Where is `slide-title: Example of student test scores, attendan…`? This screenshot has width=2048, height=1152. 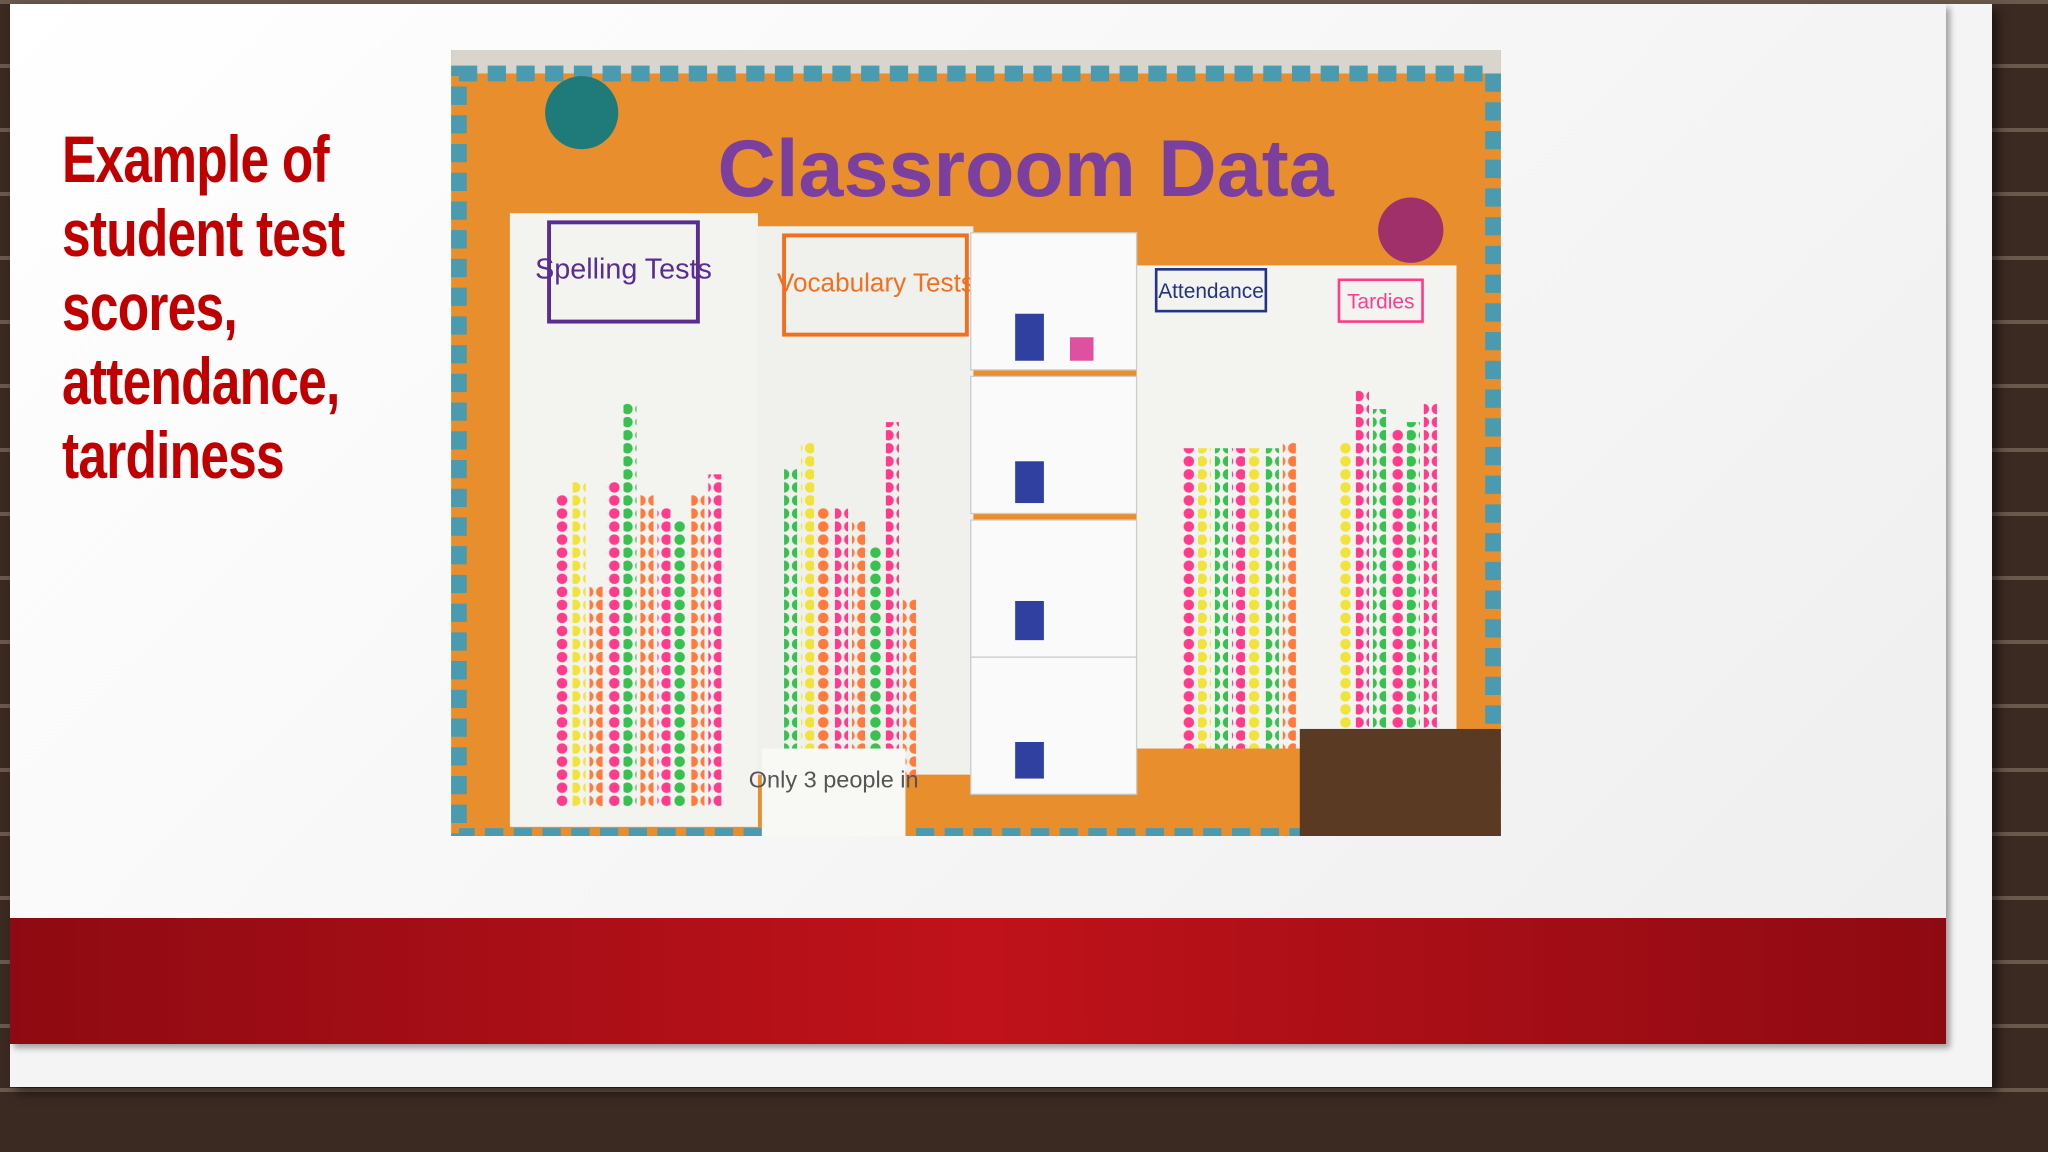 slide-title: Example of student test scores, attendan… is located at coordinates (203, 307).